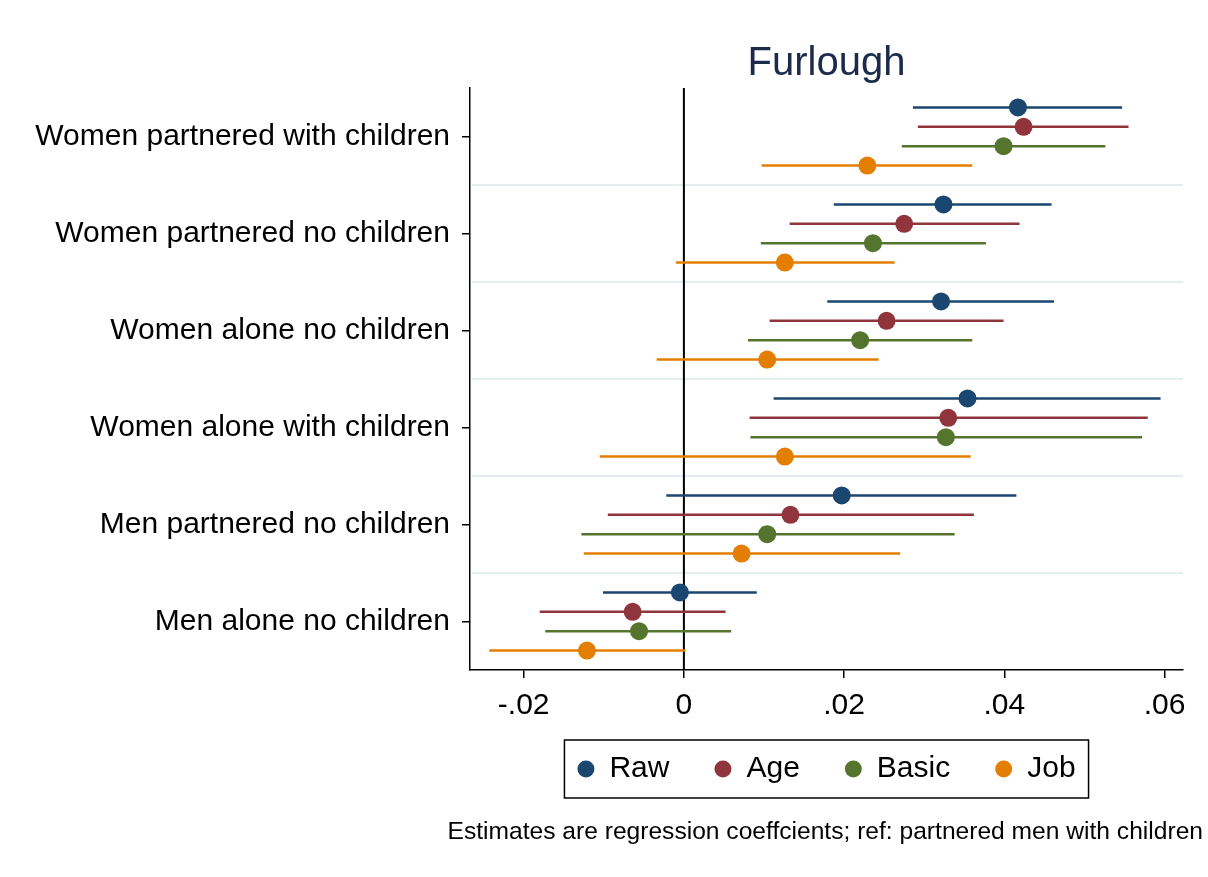 This screenshot has width=1208, height=877. What do you see at coordinates (844, 704) in the screenshot?
I see `x-tick-label: .02` at bounding box center [844, 704].